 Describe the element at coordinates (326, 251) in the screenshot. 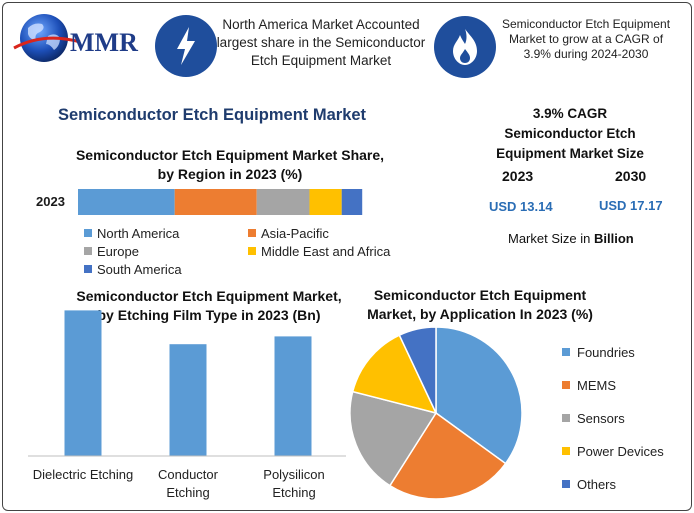

I see `legend-label: Middle East and Africa` at that location.